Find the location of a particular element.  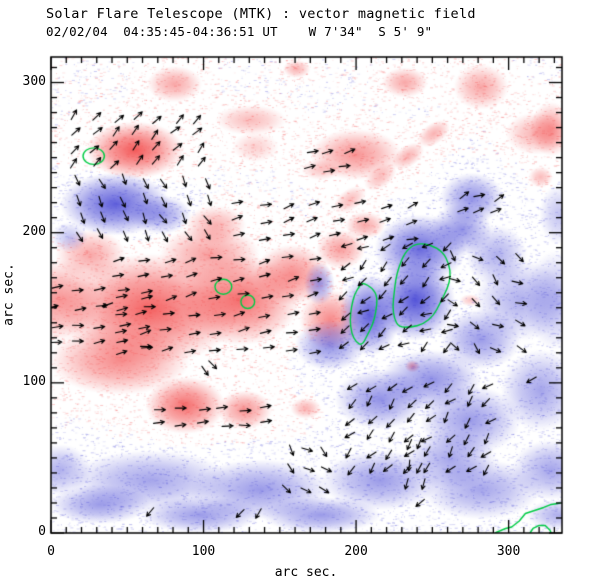

x-axis-label: arc sec. is located at coordinates (306, 572).